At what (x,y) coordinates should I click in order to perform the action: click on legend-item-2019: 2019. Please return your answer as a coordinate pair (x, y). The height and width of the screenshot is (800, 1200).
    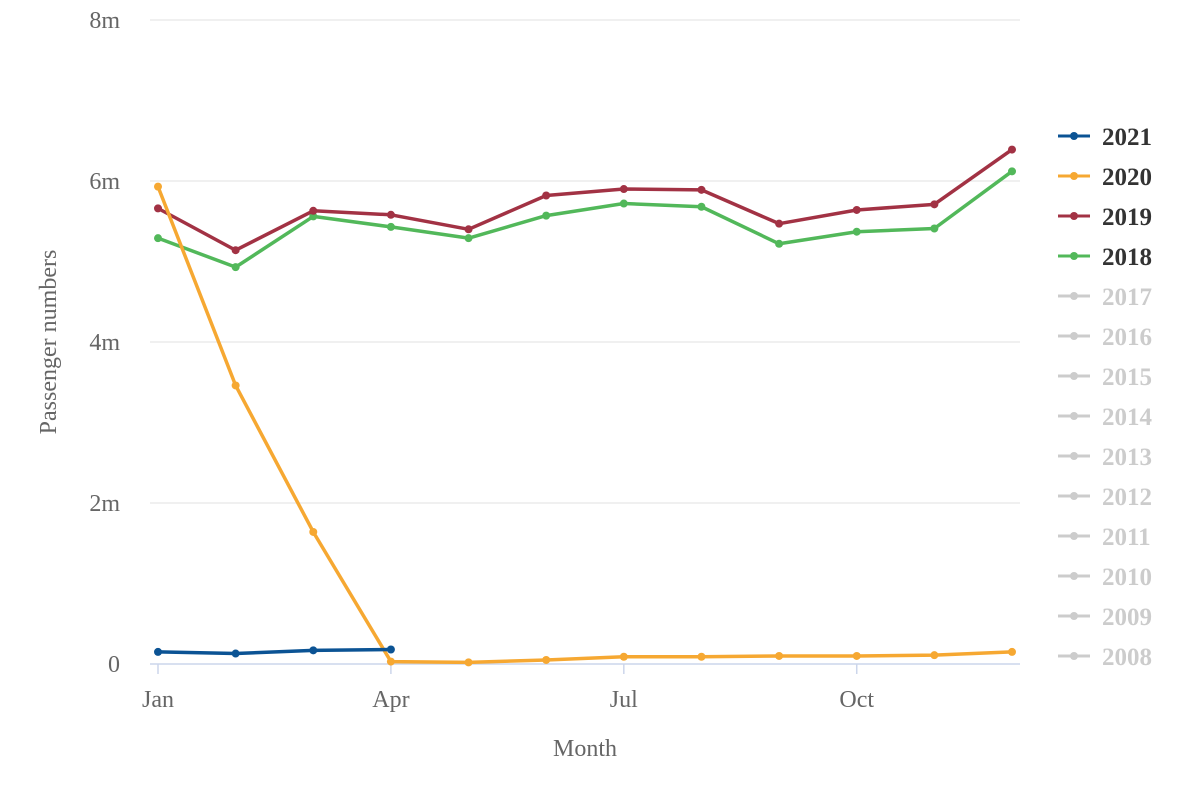
    Looking at the image, I should click on (1105, 217).